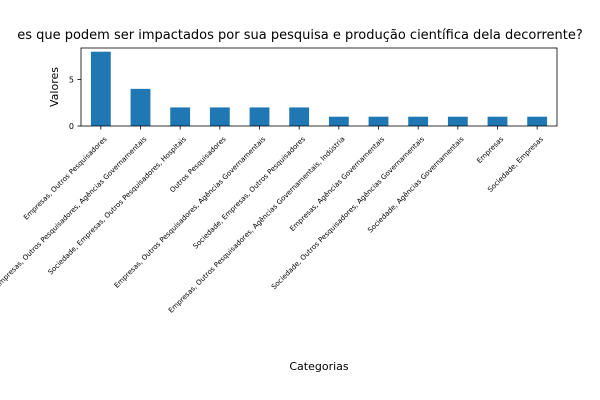  I want to click on bars-group, so click(319, 88).